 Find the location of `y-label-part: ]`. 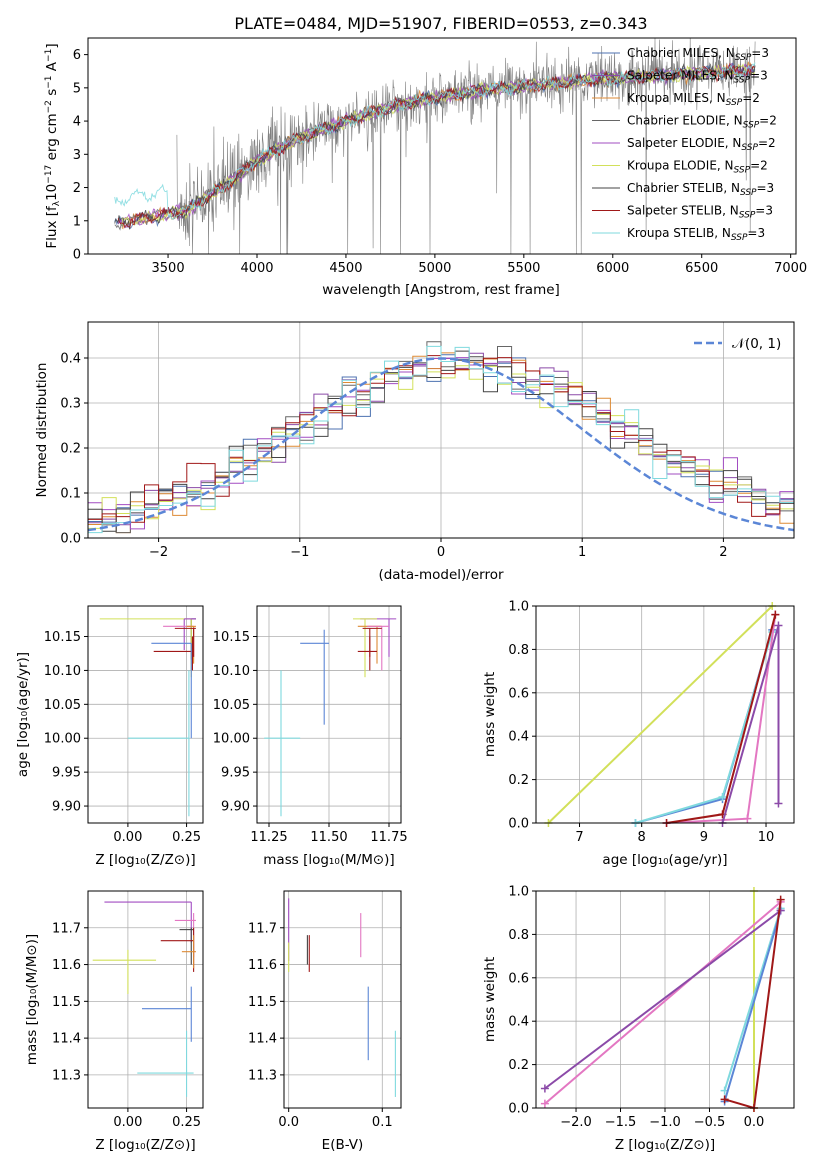

y-label-part: ] is located at coordinates (52, 45).